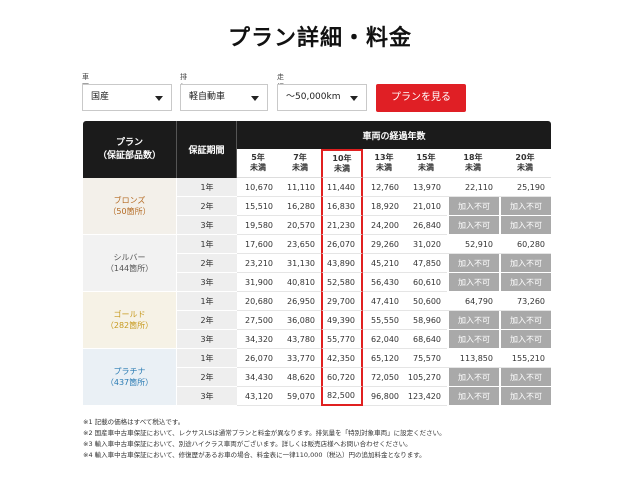 This screenshot has width=640, height=480. What do you see at coordinates (130, 320) in the screenshot?
I see `plan-cell: ゴールド （282箇所）` at bounding box center [130, 320].